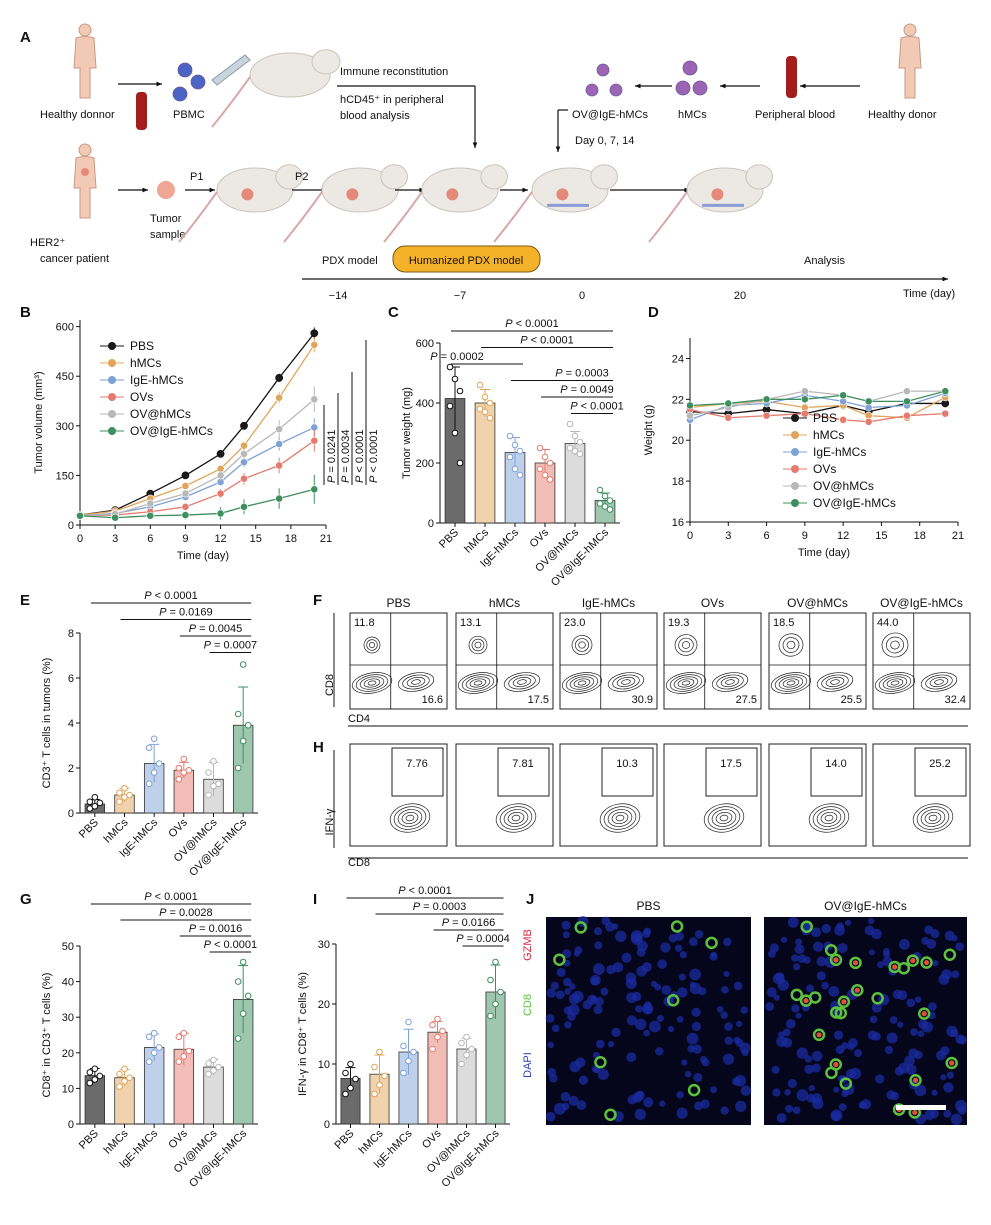 The height and width of the screenshot is (1225, 991). What do you see at coordinates (835, 764) in the screenshot?
I see `ifn-percent: 14.0` at bounding box center [835, 764].